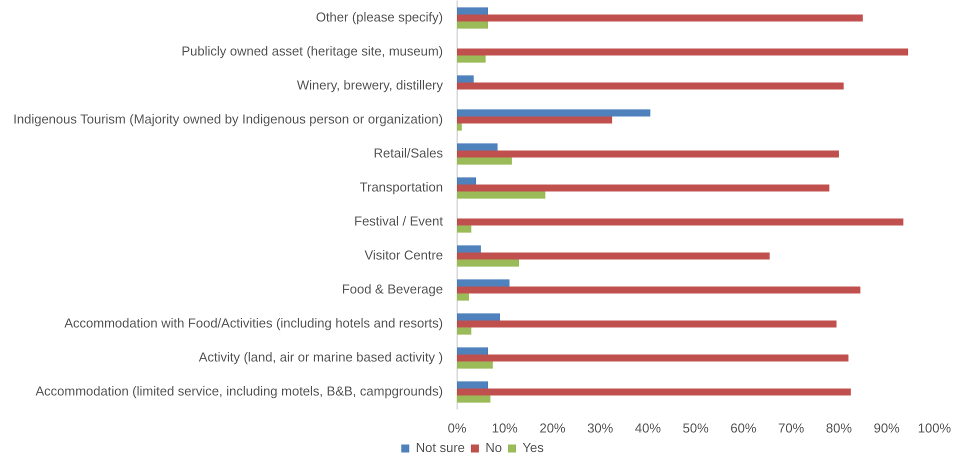 The height and width of the screenshot is (457, 963). I want to click on legend-label: No, so click(493, 448).